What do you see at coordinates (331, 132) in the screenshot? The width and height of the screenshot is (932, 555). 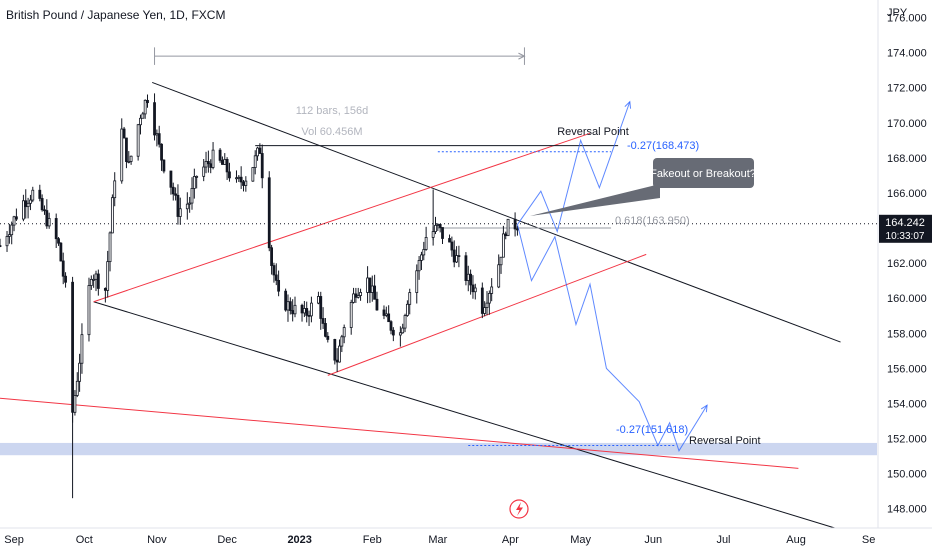 I see `date-range-volume-label: Vol 60.456M` at bounding box center [331, 132].